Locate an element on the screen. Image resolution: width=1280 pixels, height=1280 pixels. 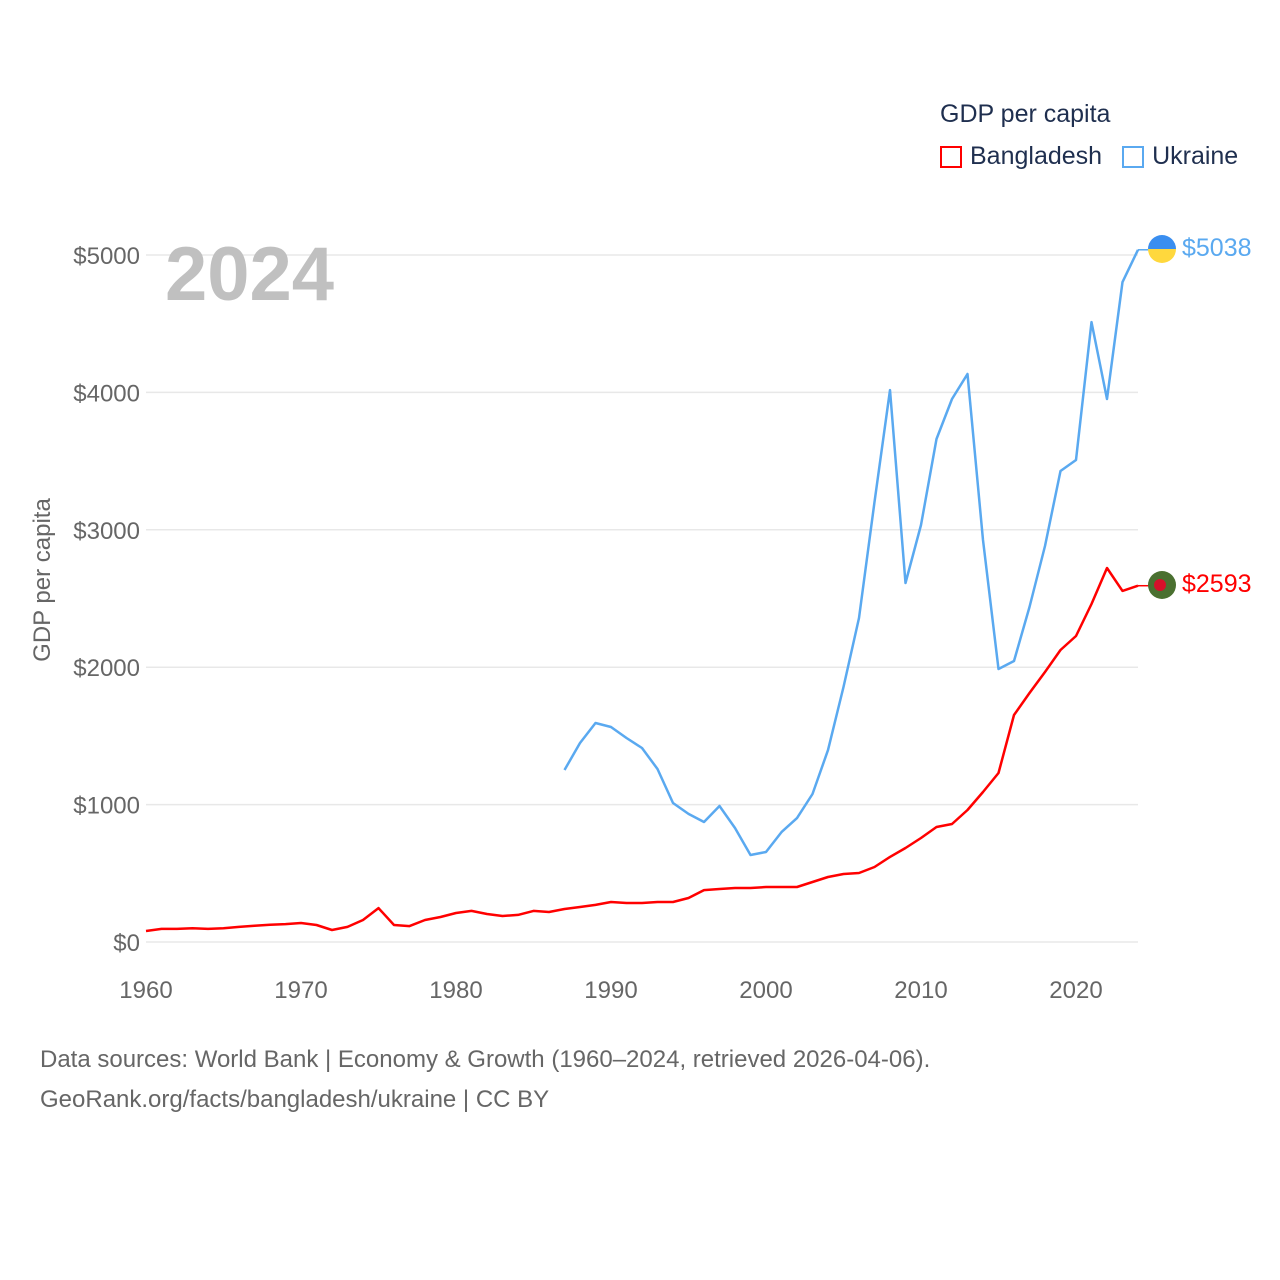
y-axis-label: GDP per capita is located at coordinates (42, 580).